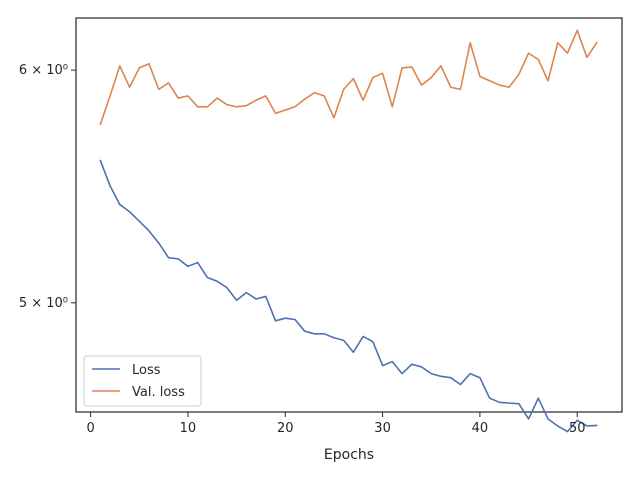 The width and height of the screenshot is (640, 480). Describe the element at coordinates (188, 428) in the screenshot. I see `x-tick-label: 10` at that location.